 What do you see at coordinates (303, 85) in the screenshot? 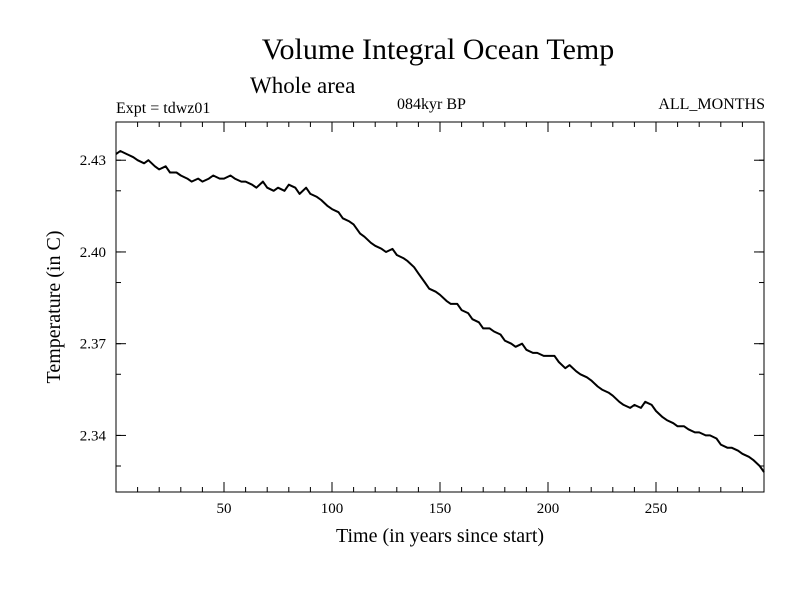
I see `chart-subtitle: Whole area` at bounding box center [303, 85].